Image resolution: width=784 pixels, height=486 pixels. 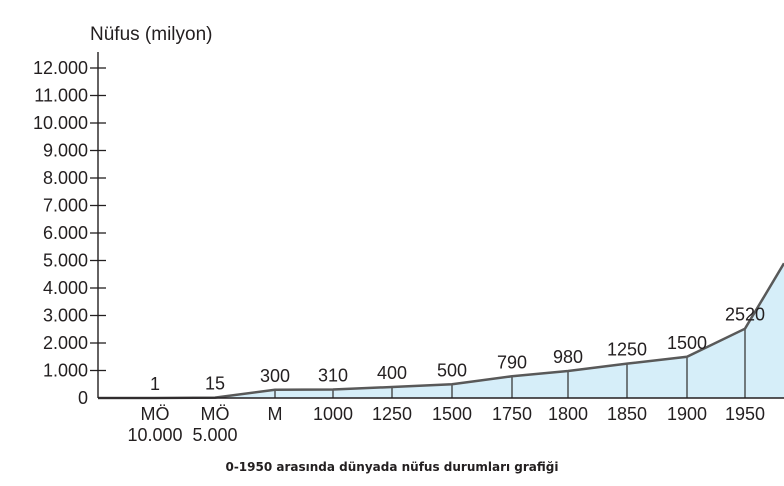 What do you see at coordinates (392, 373) in the screenshot?
I see `data-label: 400` at bounding box center [392, 373].